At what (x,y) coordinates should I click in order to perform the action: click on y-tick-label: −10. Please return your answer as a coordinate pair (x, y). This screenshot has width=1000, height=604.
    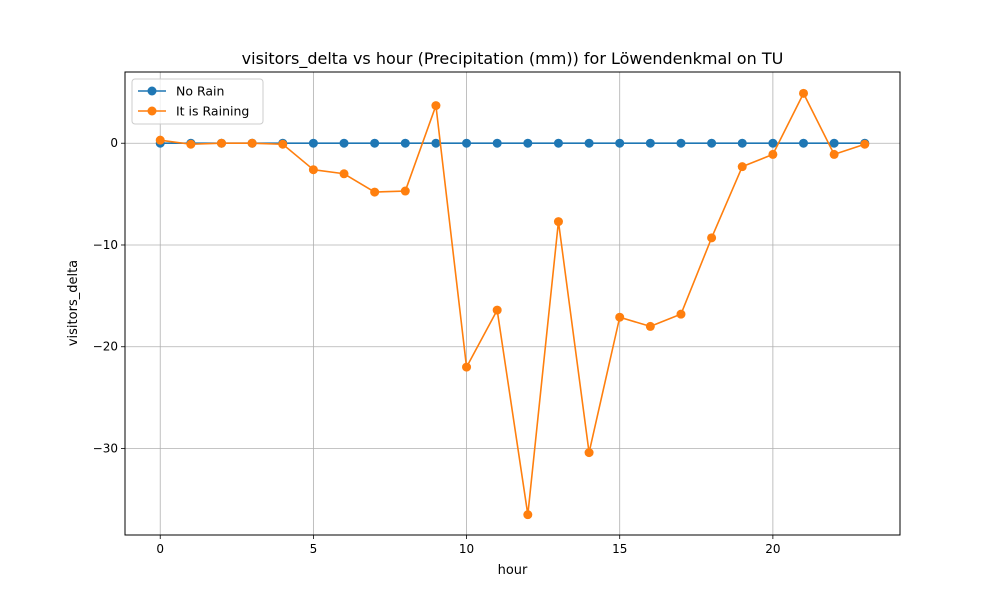
    Looking at the image, I should click on (105, 245).